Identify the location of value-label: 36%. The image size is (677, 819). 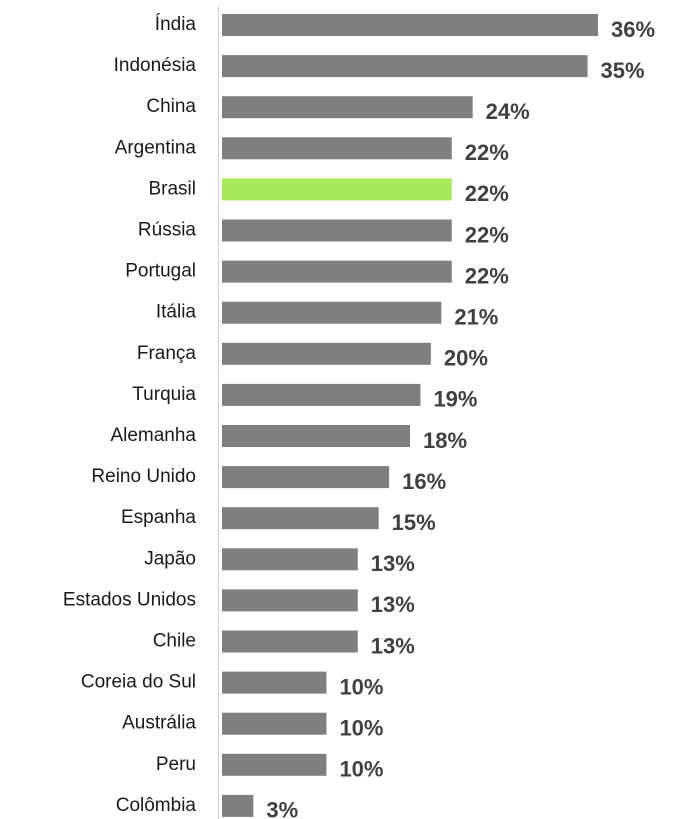
(633, 29).